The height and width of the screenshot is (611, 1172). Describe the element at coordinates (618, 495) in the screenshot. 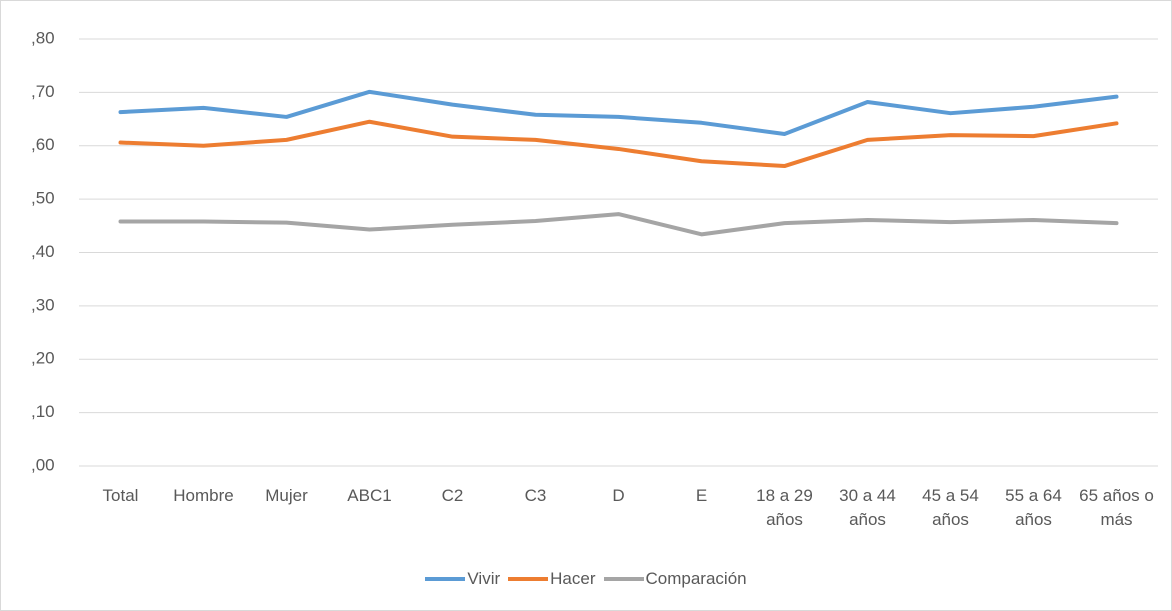

I see `x-tick-label: D` at that location.